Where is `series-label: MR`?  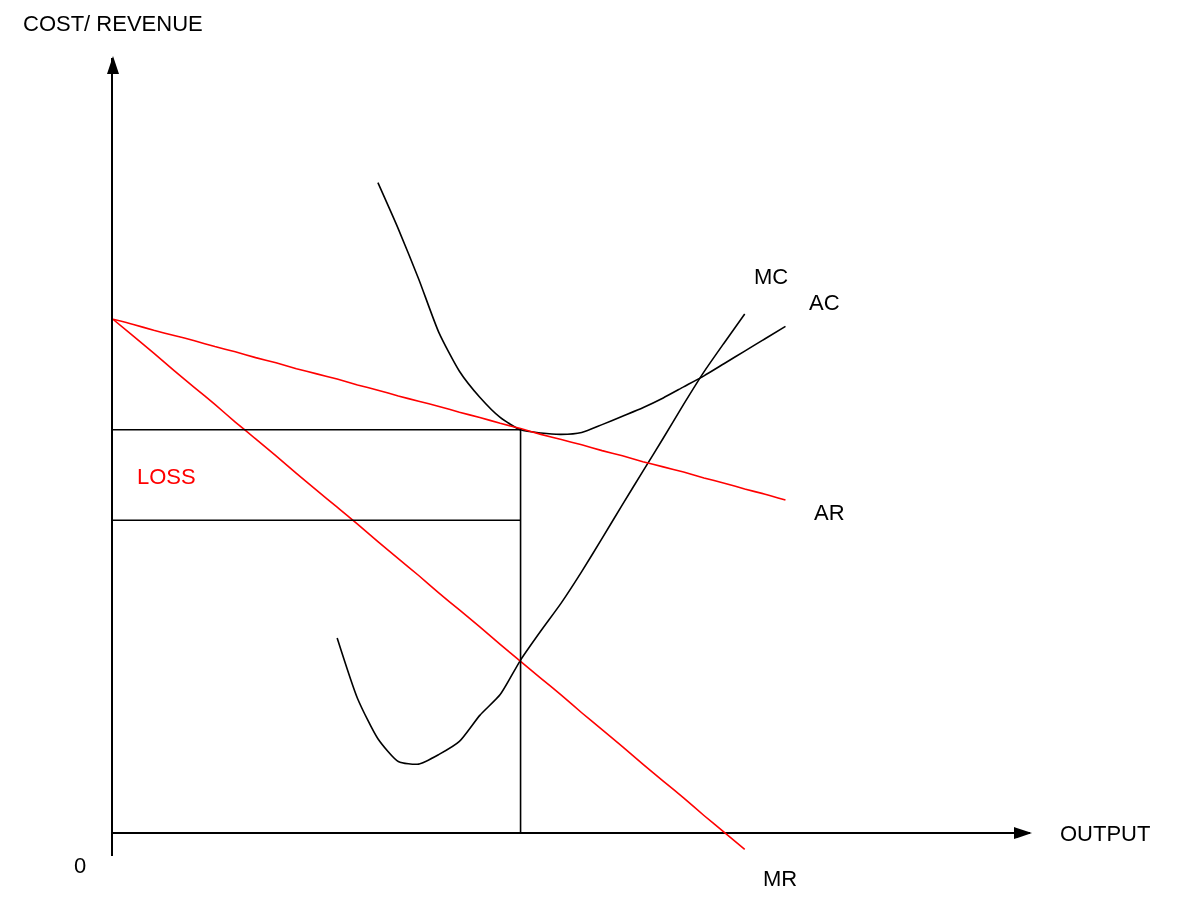 series-label: MR is located at coordinates (780, 878).